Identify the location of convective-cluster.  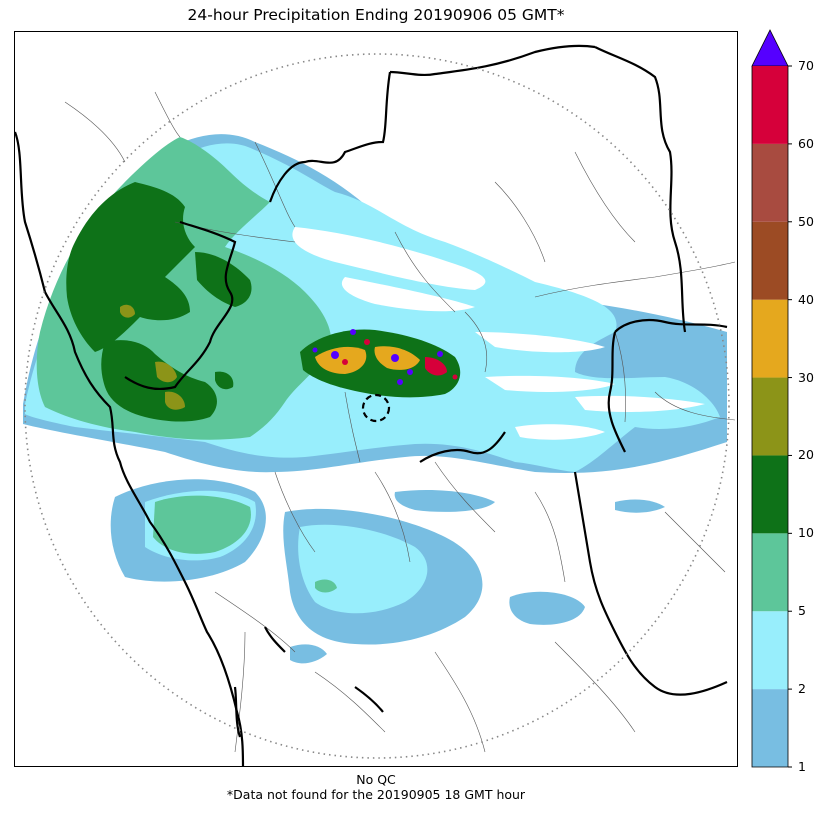
(380, 363).